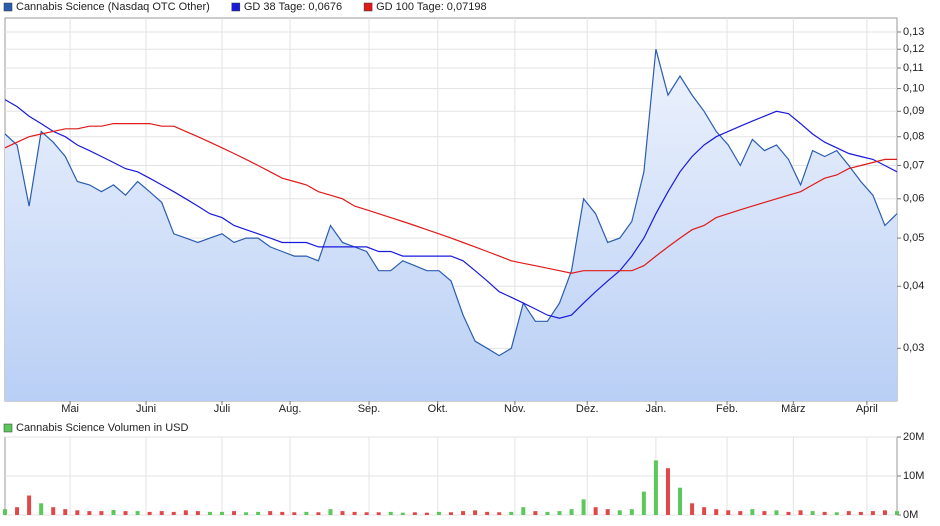 The width and height of the screenshot is (940, 526). I want to click on x-tick-label: Juli, so click(222, 409).